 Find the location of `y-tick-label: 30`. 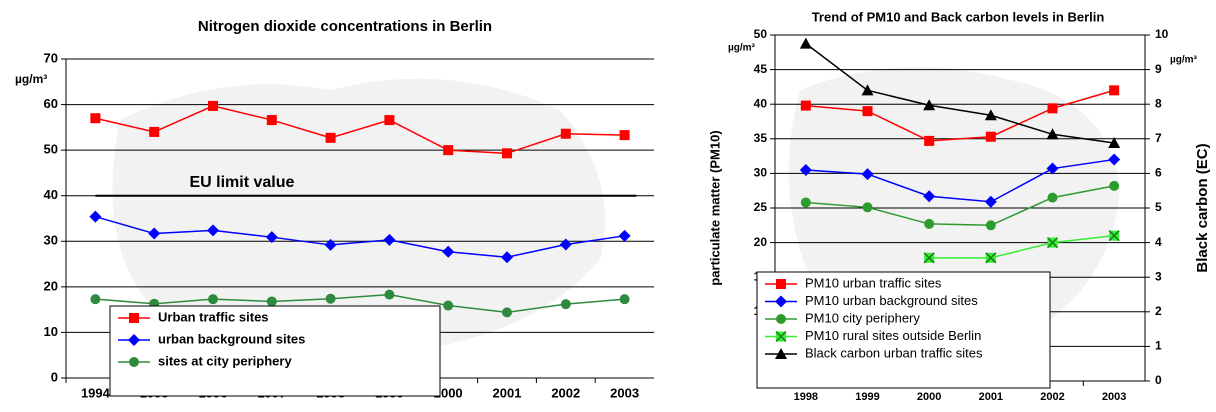

y-tick-label: 30 is located at coordinates (761, 173).